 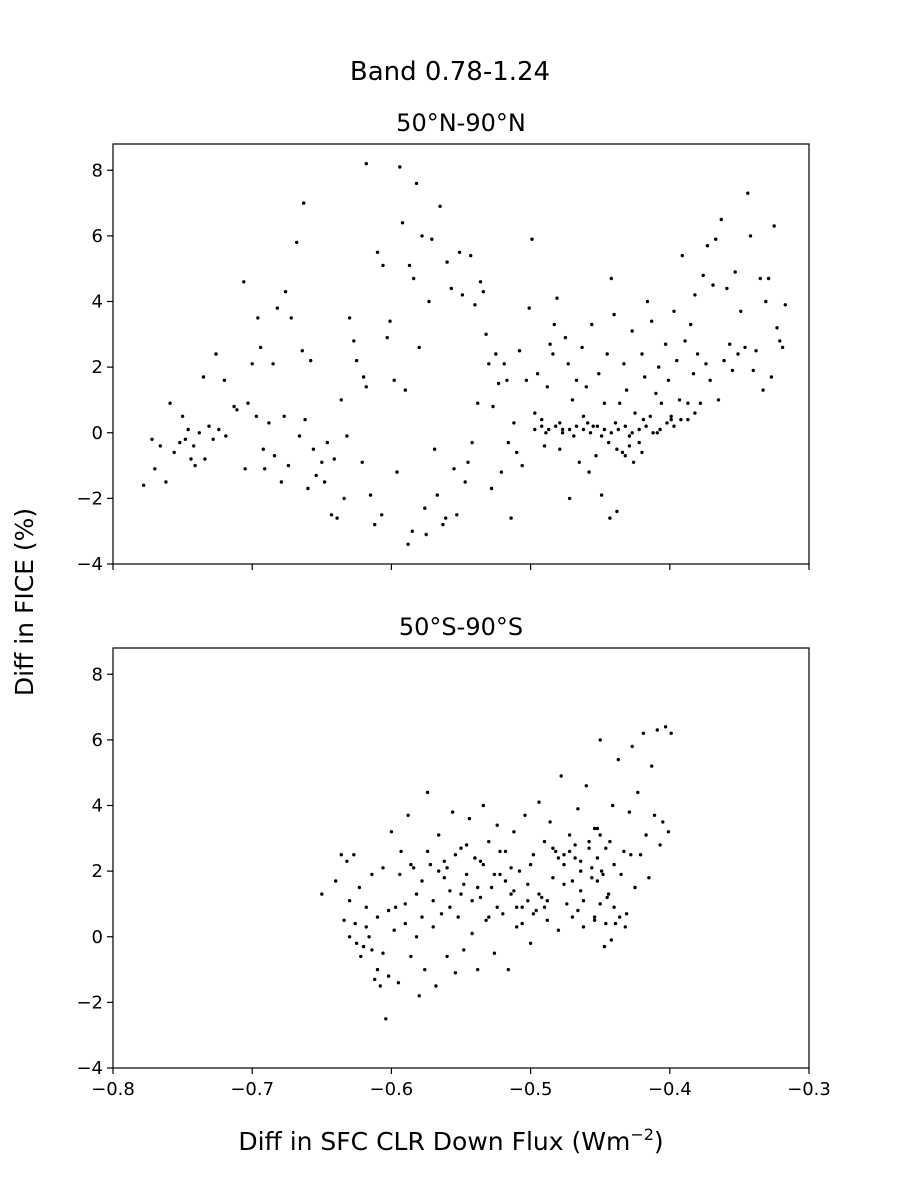 I want to click on y-tick-label: 0, so click(x=97, y=937).